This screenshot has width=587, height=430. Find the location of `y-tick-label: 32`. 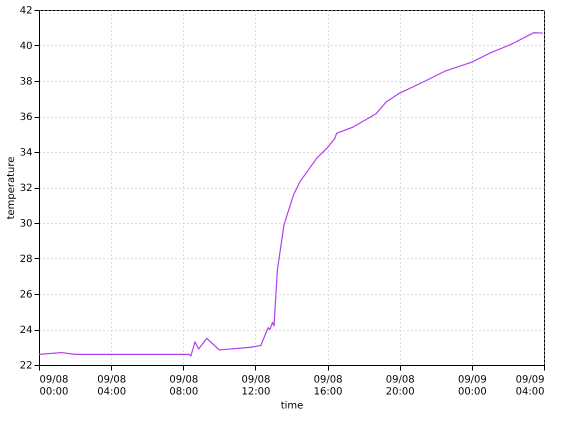

y-tick-label: 32 is located at coordinates (26, 188).